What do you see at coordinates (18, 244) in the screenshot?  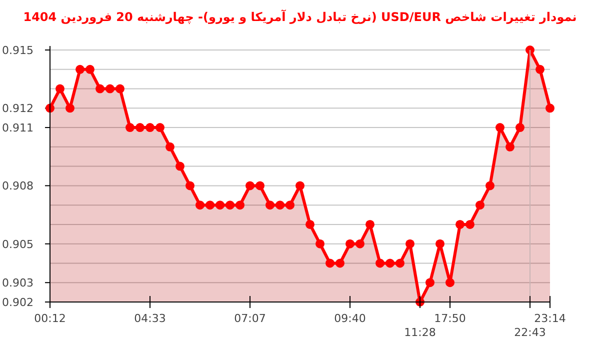 I see `y-tick-label: 0.905` at bounding box center [18, 244].